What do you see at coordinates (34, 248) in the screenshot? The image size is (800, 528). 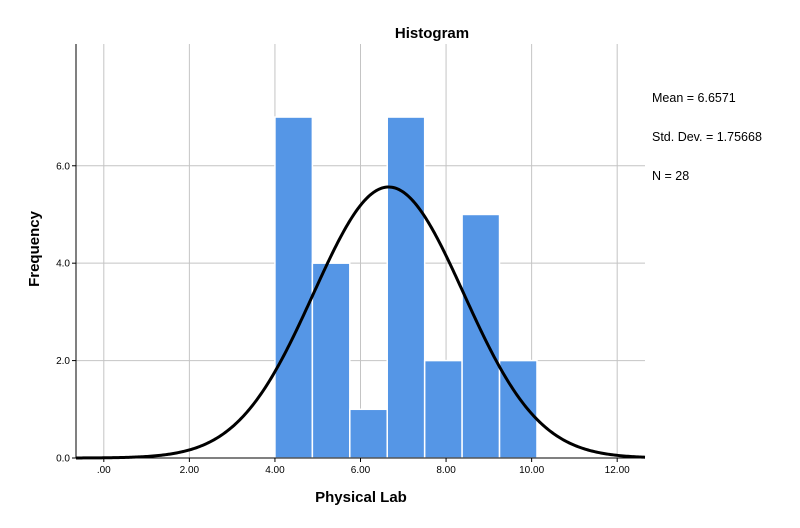 I see `y-axis-label: Frequency` at bounding box center [34, 248].